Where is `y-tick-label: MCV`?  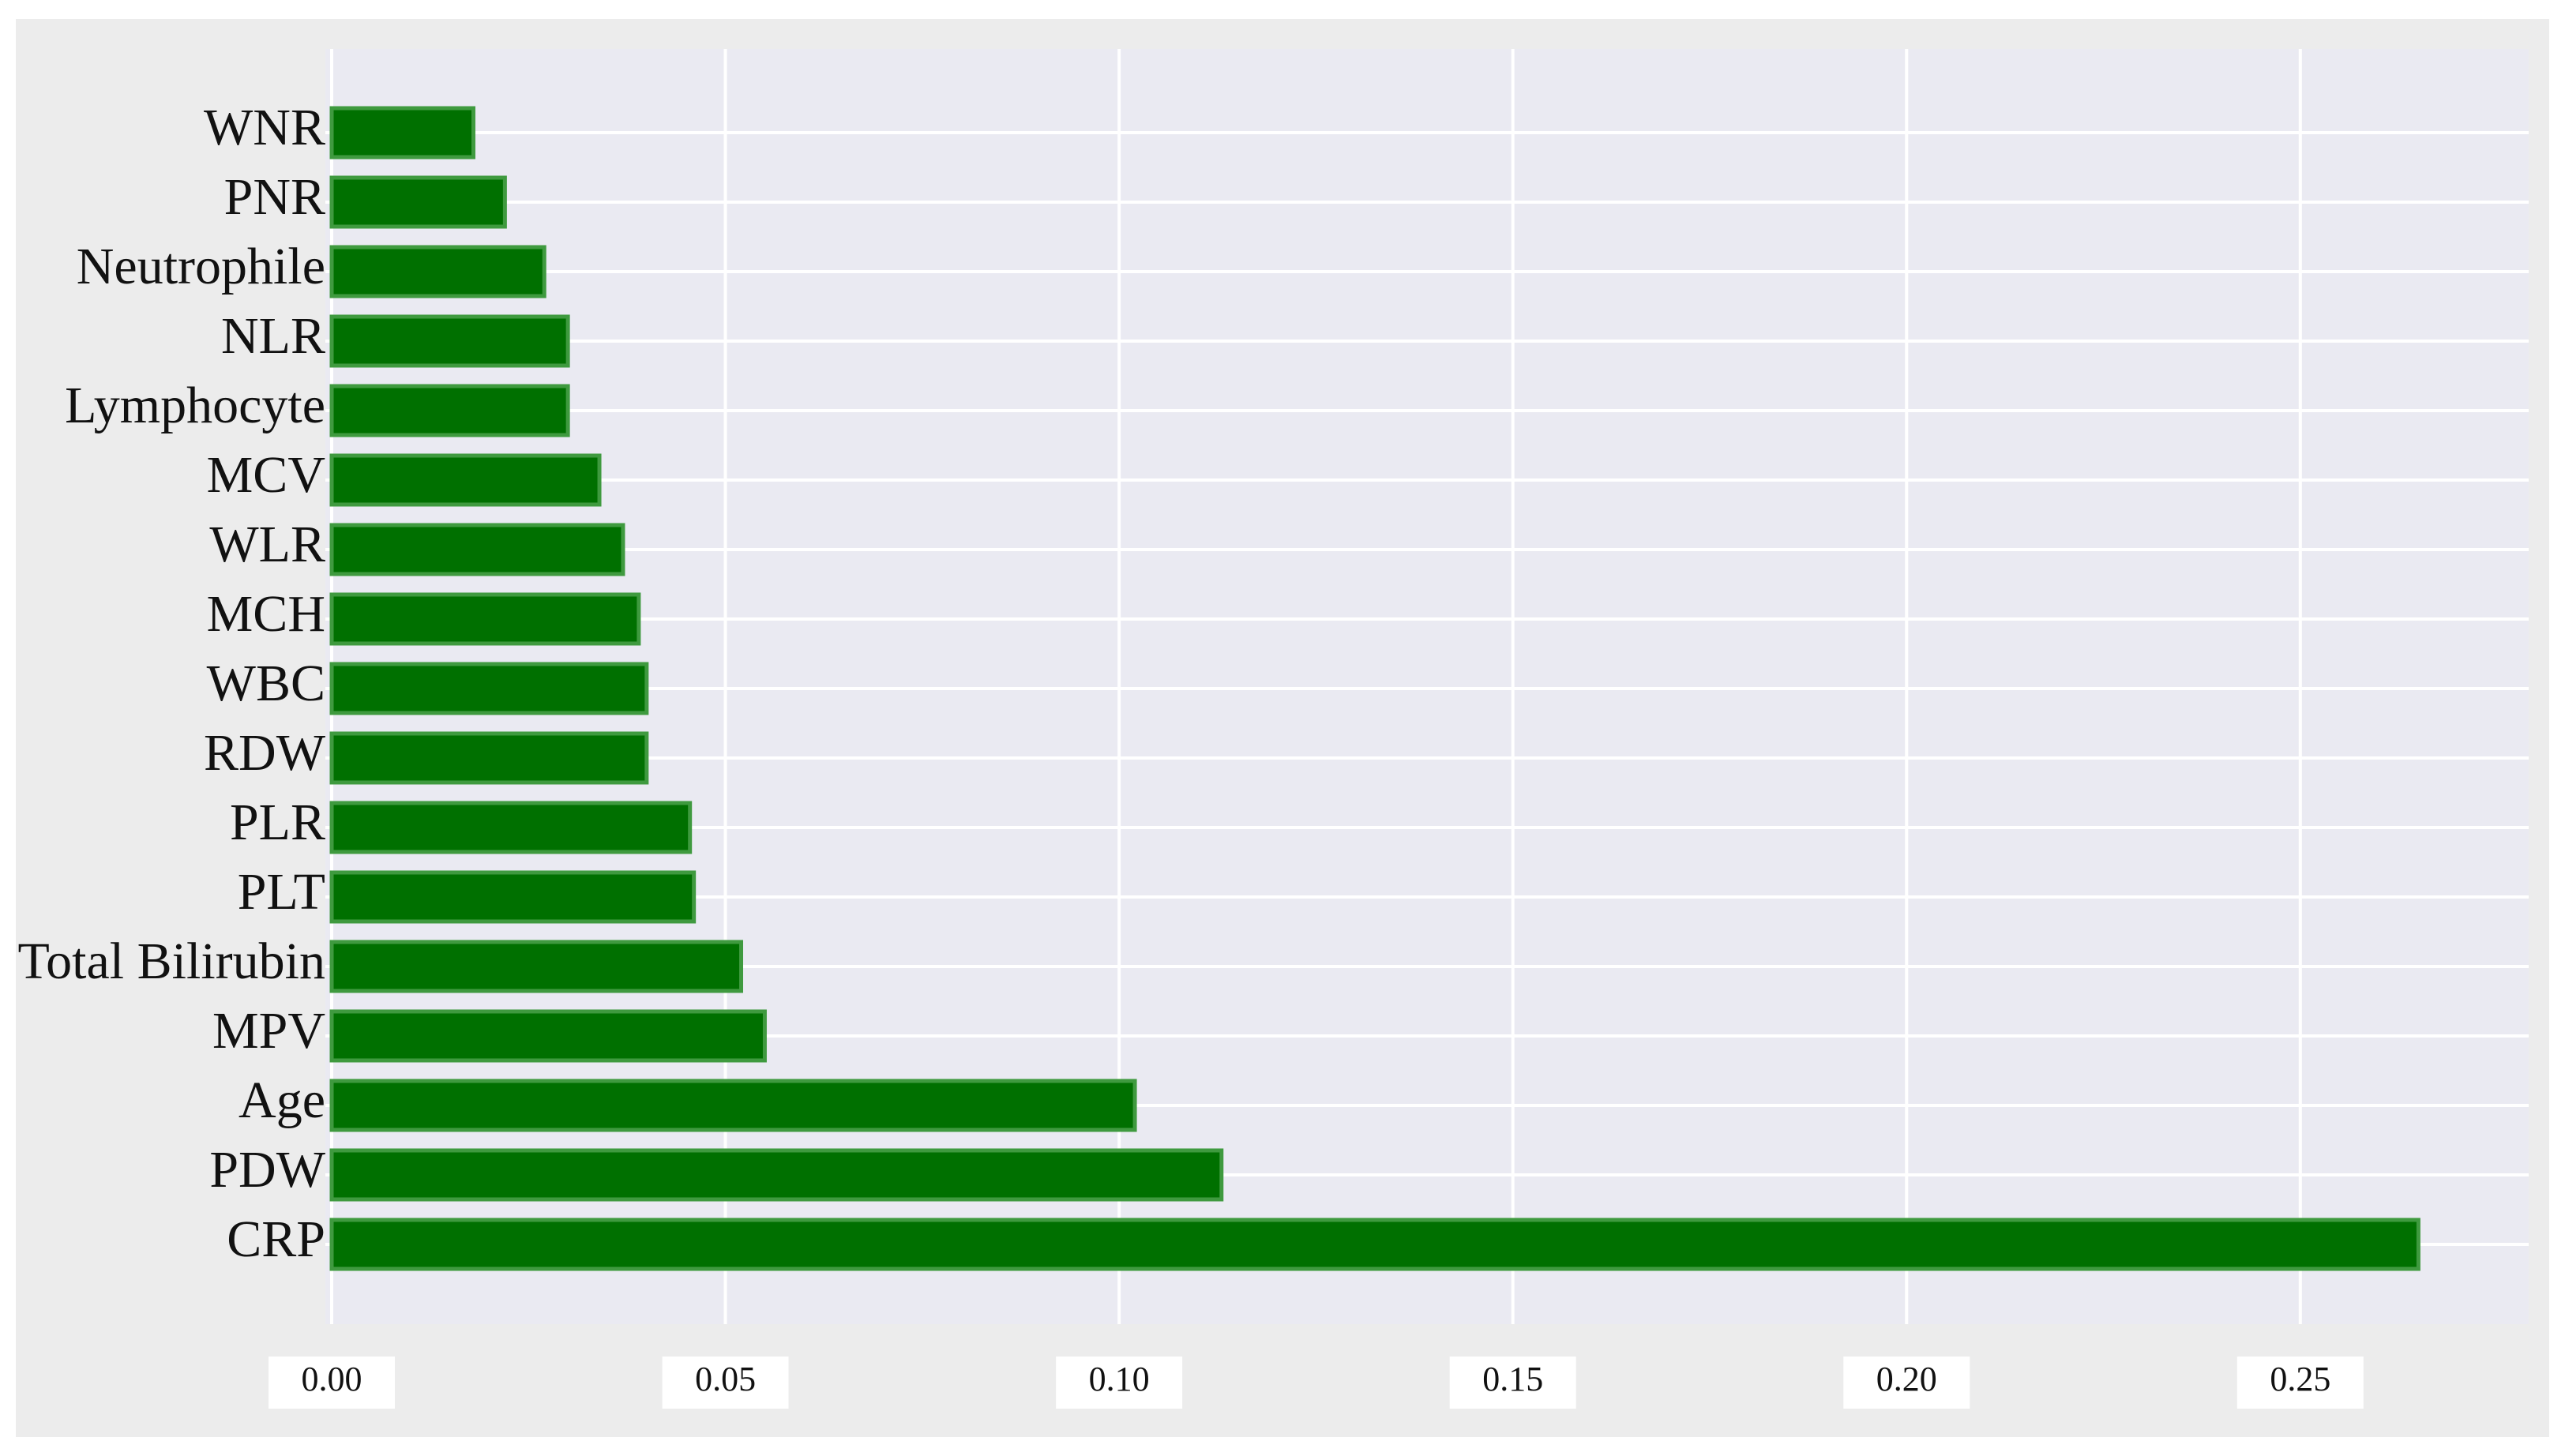 y-tick-label: MCV is located at coordinates (266, 475).